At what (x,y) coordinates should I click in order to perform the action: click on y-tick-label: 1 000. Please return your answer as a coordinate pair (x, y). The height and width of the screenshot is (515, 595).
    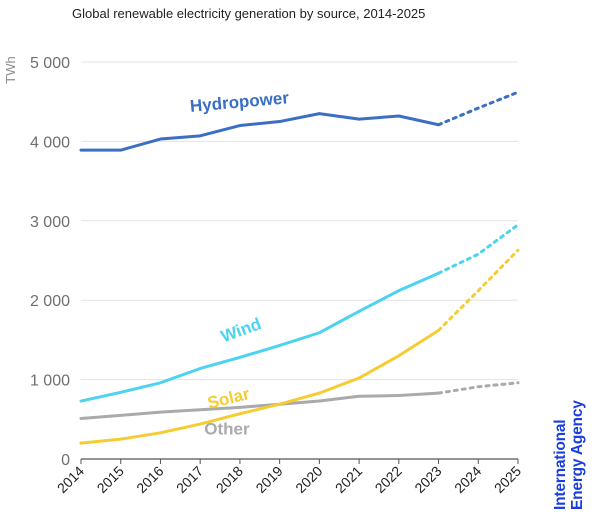
    Looking at the image, I should click on (50, 381).